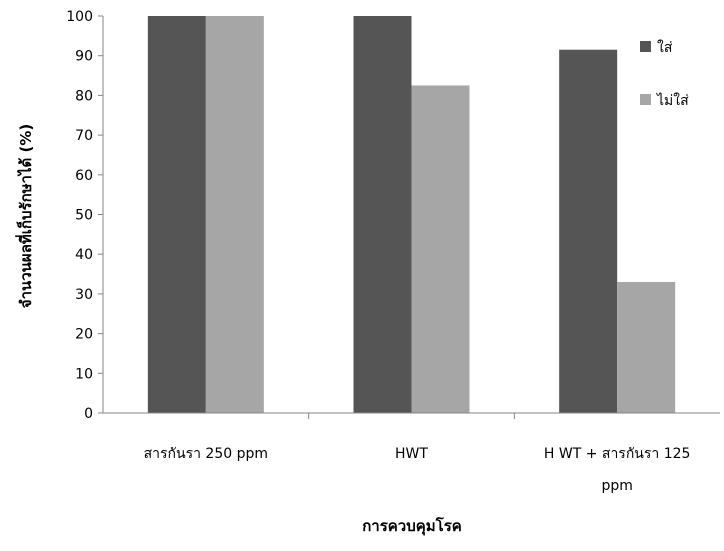  Describe the element at coordinates (25, 216) in the screenshot. I see `y-axis-title: จำนวนผลที่เก็บรักษาได้ (%)` at that location.